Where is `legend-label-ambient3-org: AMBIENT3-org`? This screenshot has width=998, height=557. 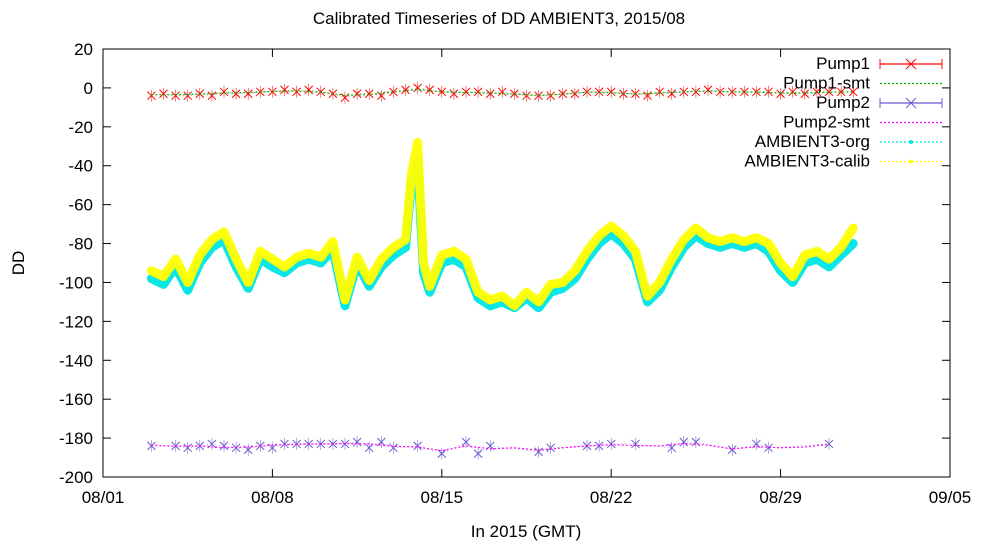 legend-label-ambient3-org: AMBIENT3-org is located at coordinates (812, 141).